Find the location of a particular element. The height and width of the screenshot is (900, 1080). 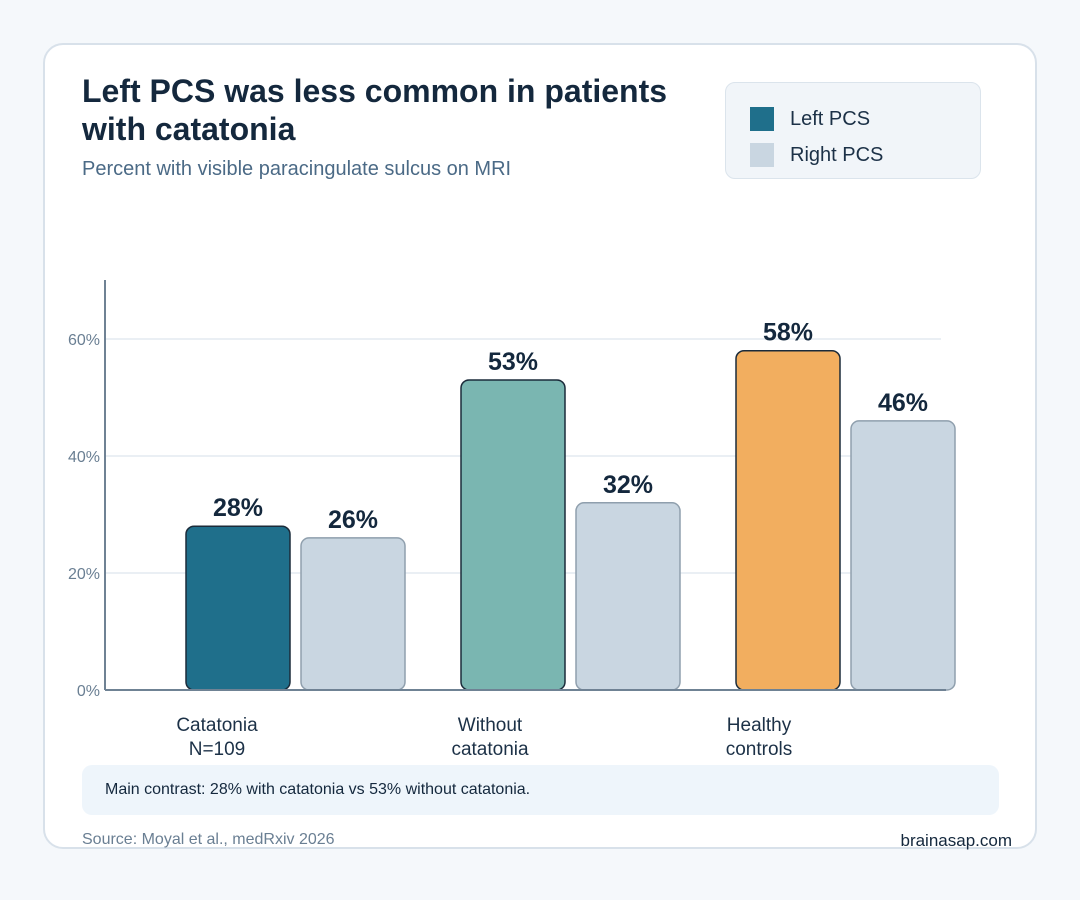

x-tick-label: Without is located at coordinates (490, 725).